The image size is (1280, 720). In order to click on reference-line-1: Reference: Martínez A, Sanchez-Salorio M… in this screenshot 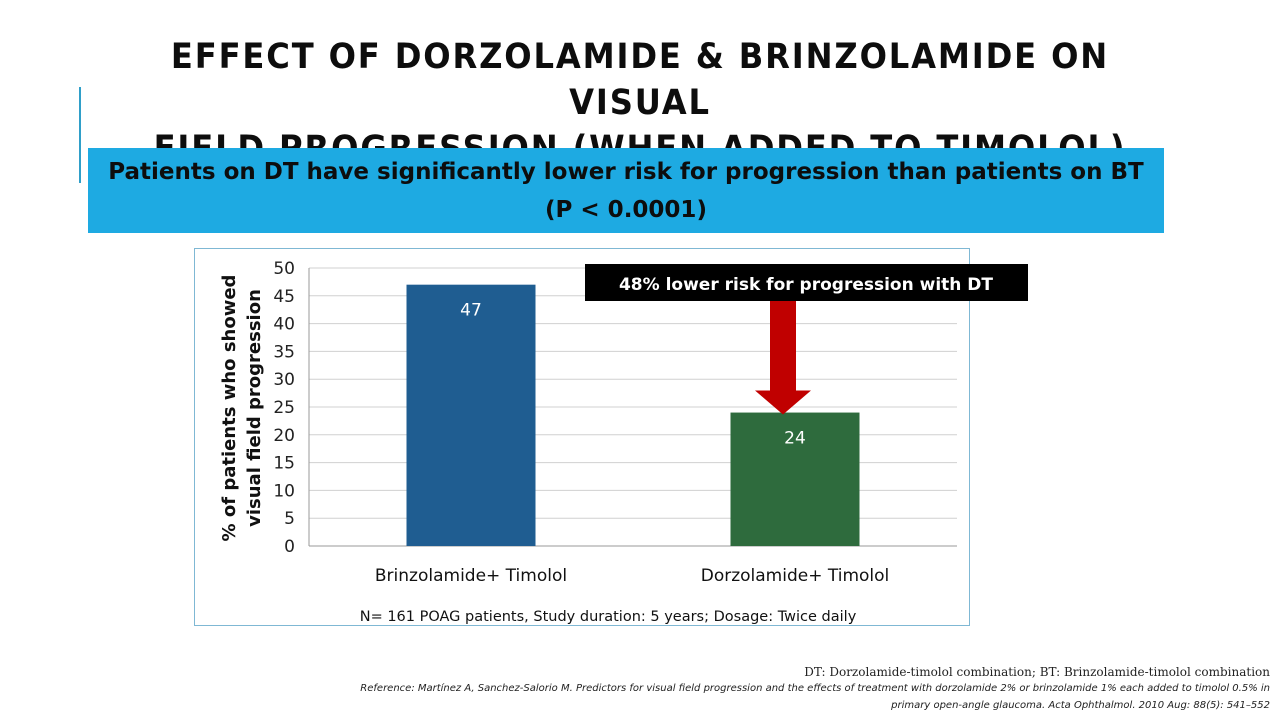, I will do `click(815, 688)`.